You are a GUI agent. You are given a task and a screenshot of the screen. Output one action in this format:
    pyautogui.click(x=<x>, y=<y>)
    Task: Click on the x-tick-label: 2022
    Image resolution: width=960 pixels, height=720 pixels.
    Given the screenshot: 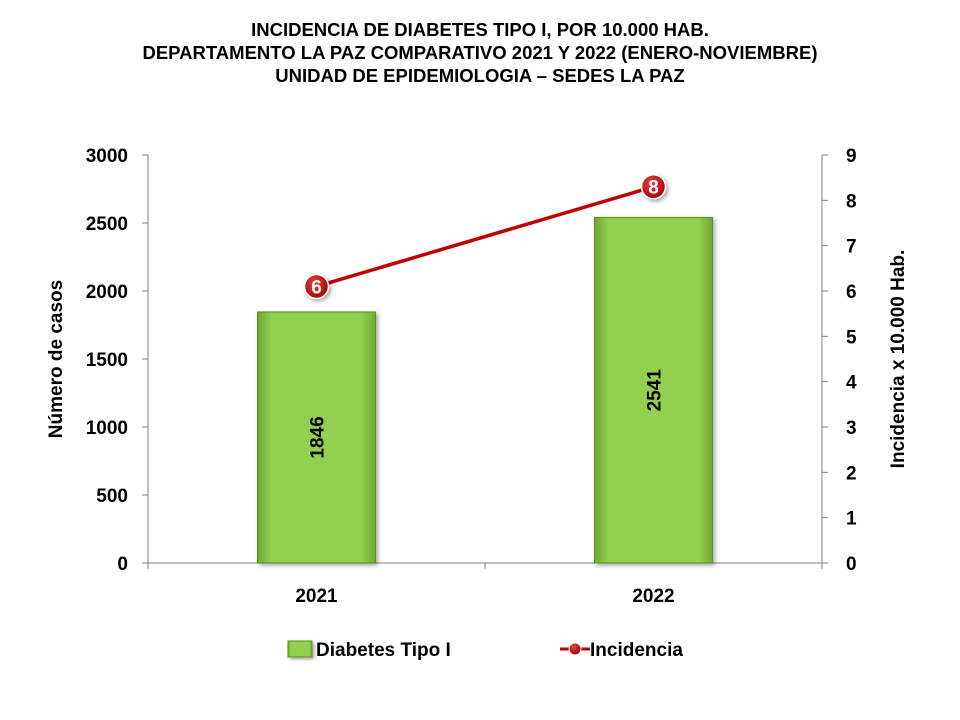 What is the action you would take?
    pyautogui.click(x=653, y=596)
    